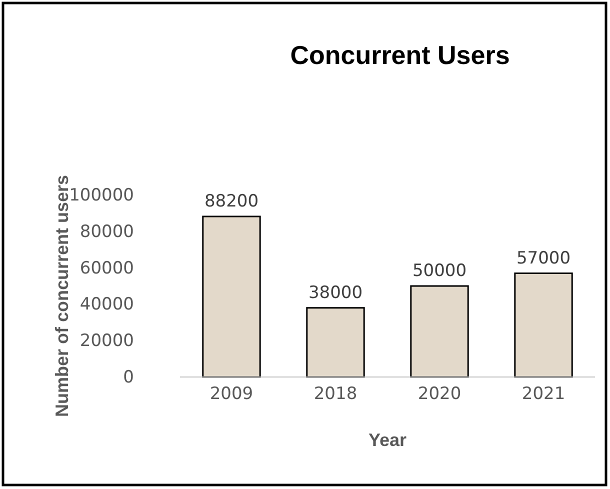 The height and width of the screenshot is (489, 610). I want to click on y-tick-label: 100000, so click(101, 195).